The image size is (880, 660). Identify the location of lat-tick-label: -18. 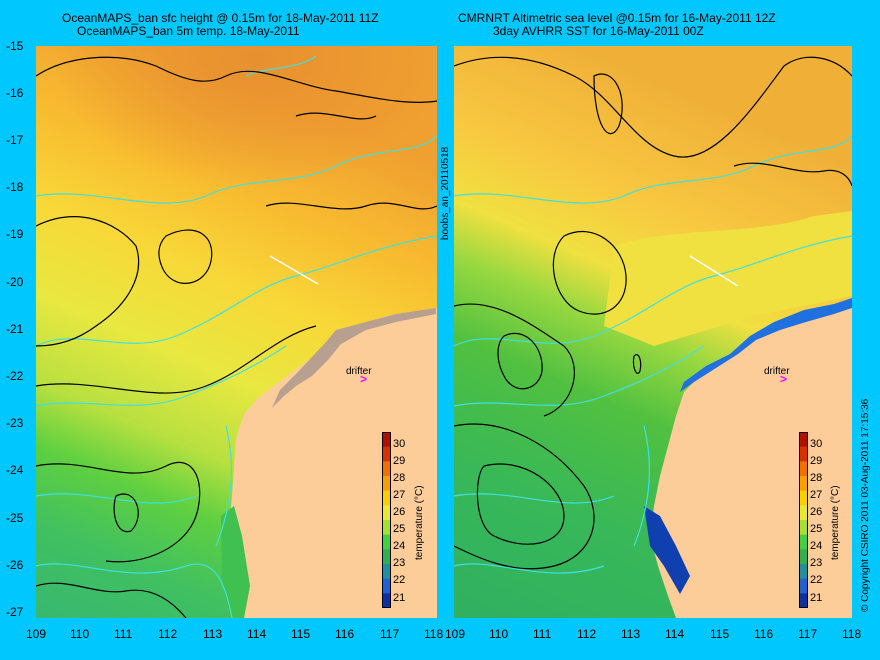
(15, 187).